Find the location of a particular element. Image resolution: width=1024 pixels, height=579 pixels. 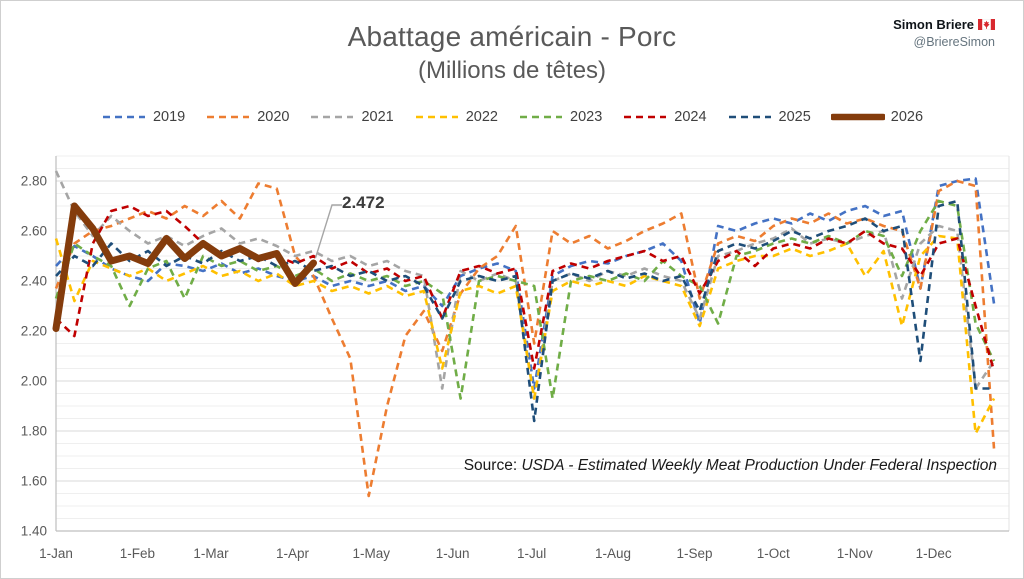

svg-text: 2.60 is located at coordinates (34, 231).